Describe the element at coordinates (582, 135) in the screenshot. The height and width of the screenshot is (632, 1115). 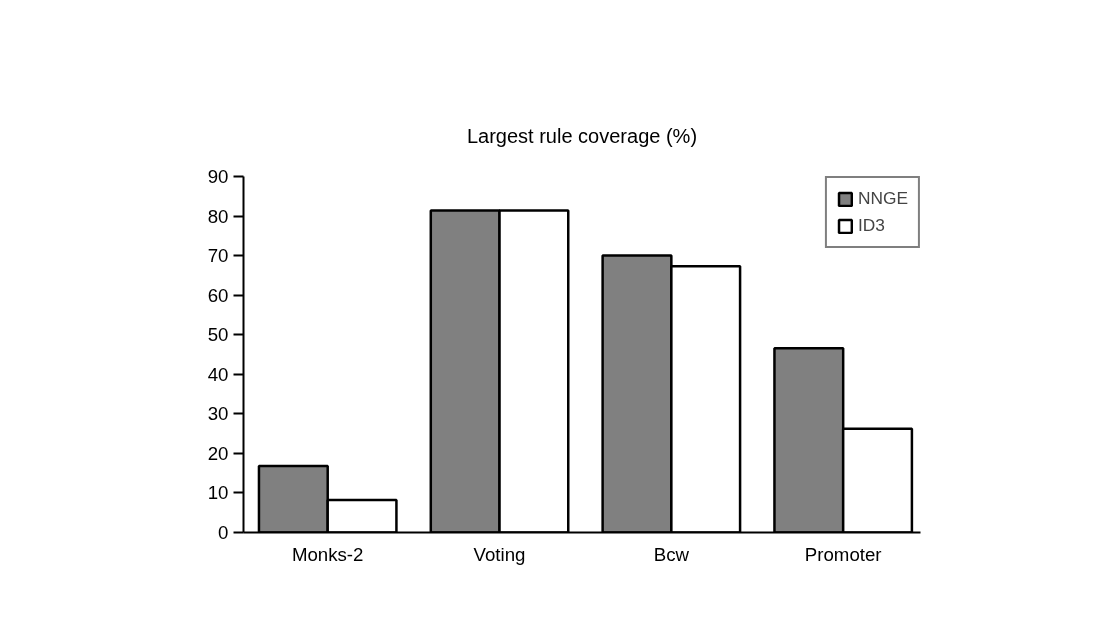
I see `chart-title: Largest rule coverage (%)` at that location.